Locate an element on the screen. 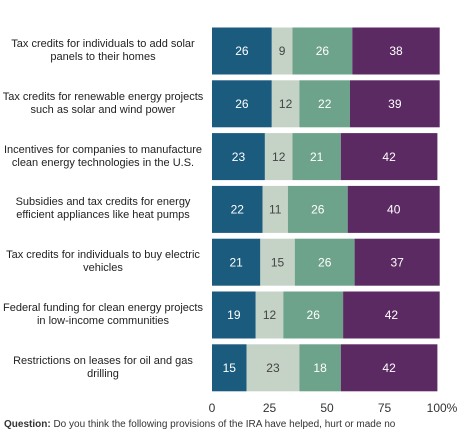  value-label: 39 is located at coordinates (395, 104).